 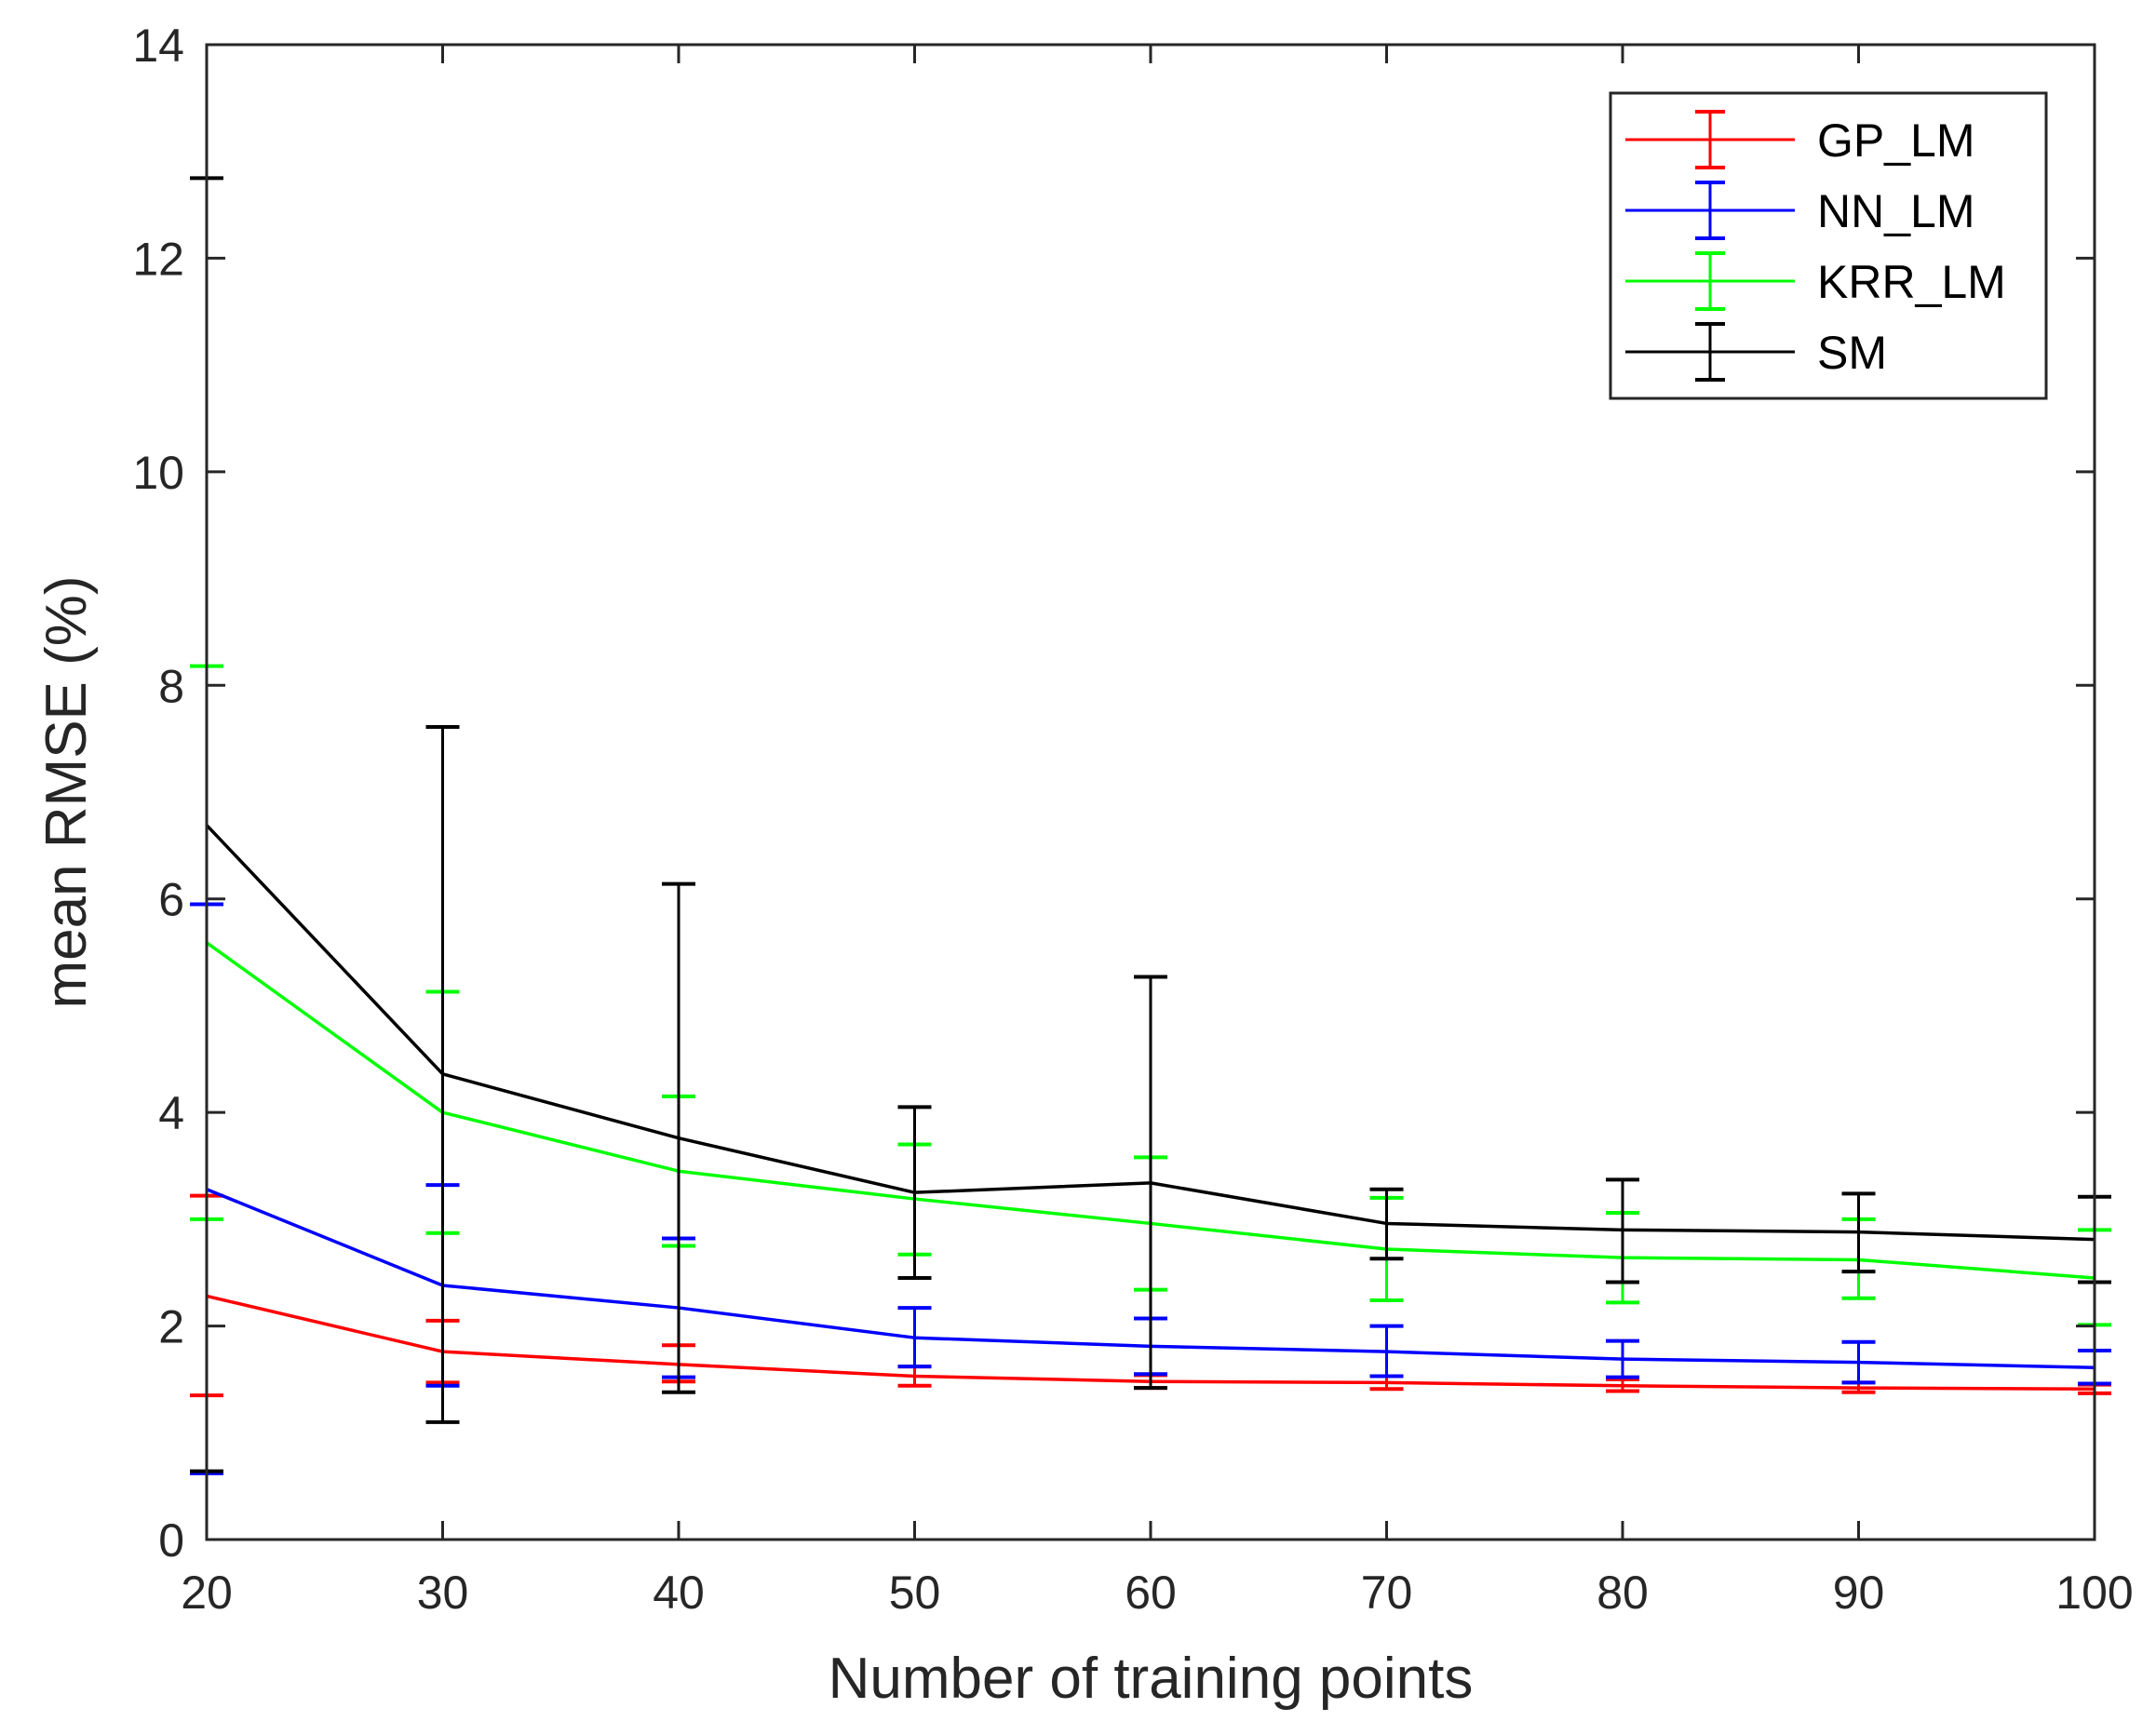 What do you see at coordinates (679, 1593) in the screenshot?
I see `x-tick-label: 40` at bounding box center [679, 1593].